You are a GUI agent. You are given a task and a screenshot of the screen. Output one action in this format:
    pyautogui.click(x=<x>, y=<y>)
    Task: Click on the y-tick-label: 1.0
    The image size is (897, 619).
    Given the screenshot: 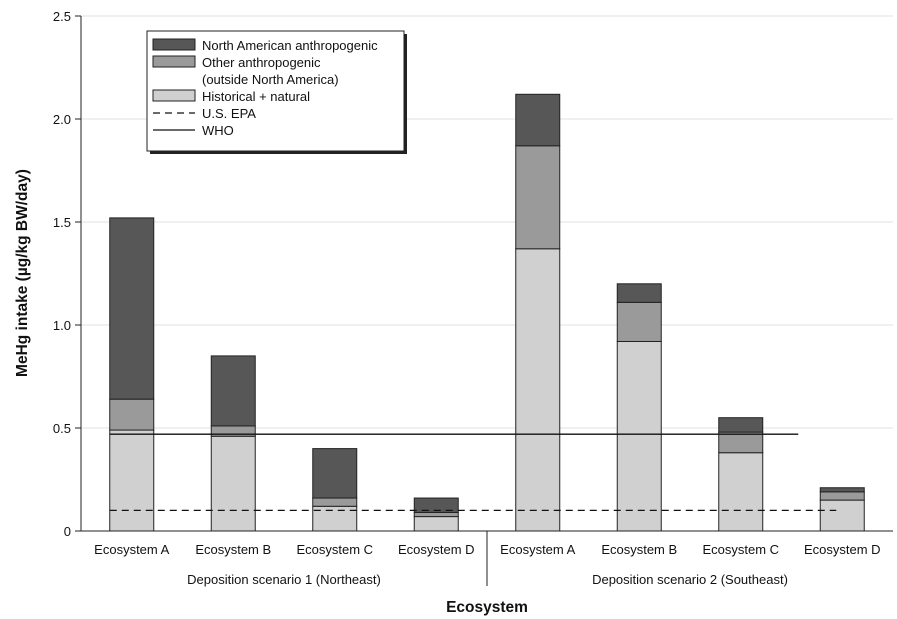 What is the action you would take?
    pyautogui.click(x=62, y=325)
    